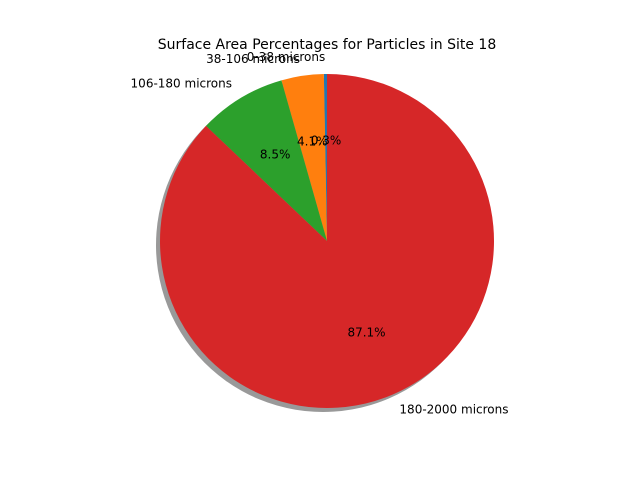  I want to click on slice-percent-0-38-microns: 0.3%, so click(326, 140).